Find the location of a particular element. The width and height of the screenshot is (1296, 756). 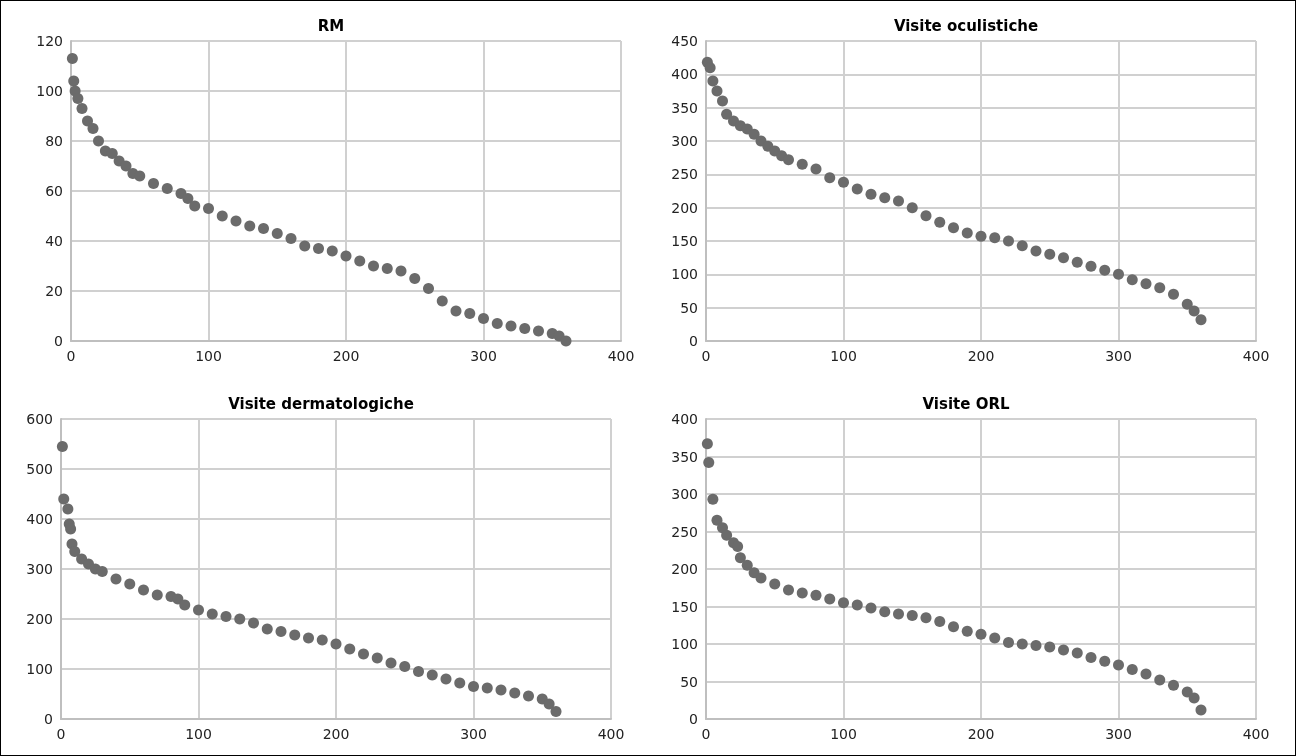

chart-title: Visite dermatologiche is located at coordinates (321, 403).